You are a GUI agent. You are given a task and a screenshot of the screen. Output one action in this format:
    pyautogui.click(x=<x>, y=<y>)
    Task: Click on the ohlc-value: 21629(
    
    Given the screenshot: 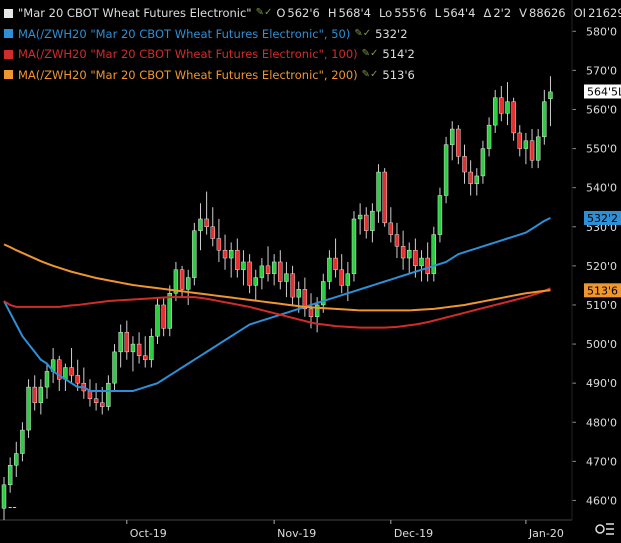 What is the action you would take?
    pyautogui.click(x=604, y=13)
    